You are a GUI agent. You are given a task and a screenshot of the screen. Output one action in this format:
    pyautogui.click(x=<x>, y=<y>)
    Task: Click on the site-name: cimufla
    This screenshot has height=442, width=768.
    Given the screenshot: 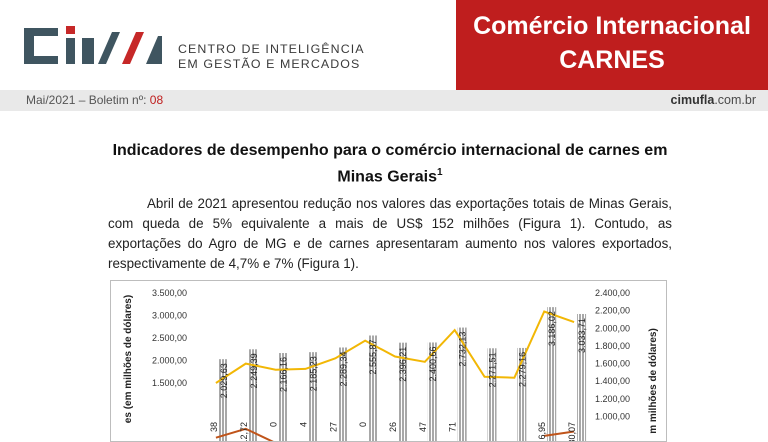 What is the action you would take?
    pyautogui.click(x=692, y=100)
    